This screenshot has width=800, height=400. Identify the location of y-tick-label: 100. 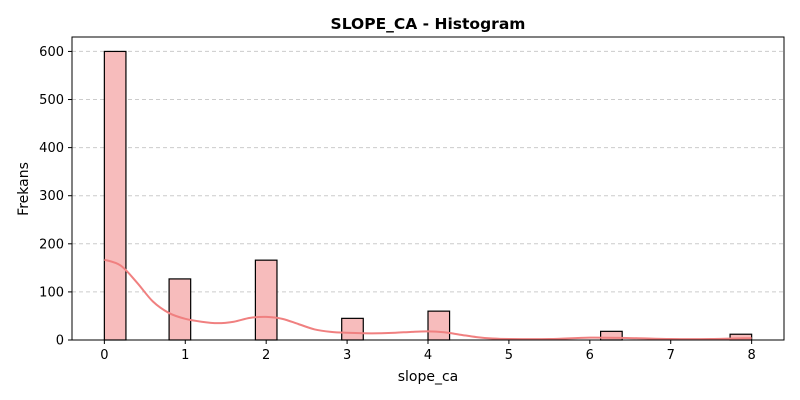
(51, 292).